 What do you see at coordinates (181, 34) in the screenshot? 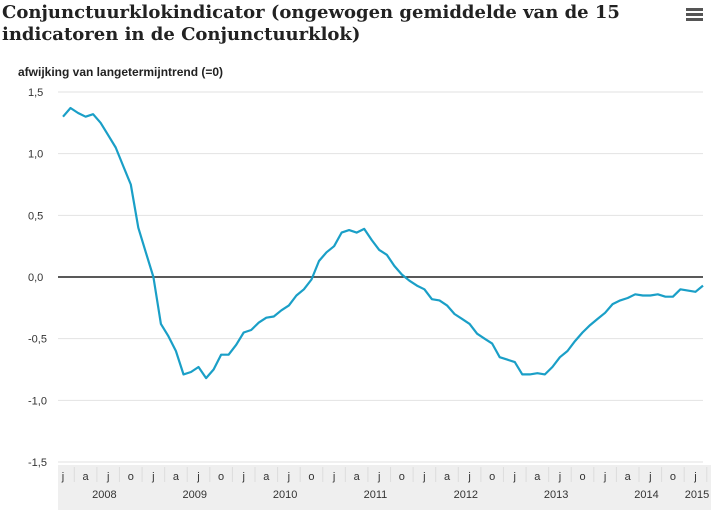
I see `chart-title: indicatoren in de Conjunctuurklok)` at bounding box center [181, 34].